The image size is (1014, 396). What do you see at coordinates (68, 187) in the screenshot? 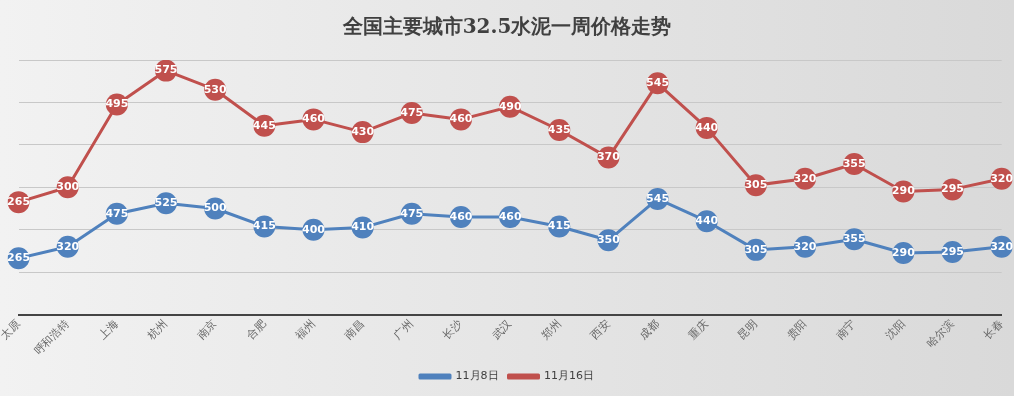
I see `data-label: 300` at bounding box center [68, 187].